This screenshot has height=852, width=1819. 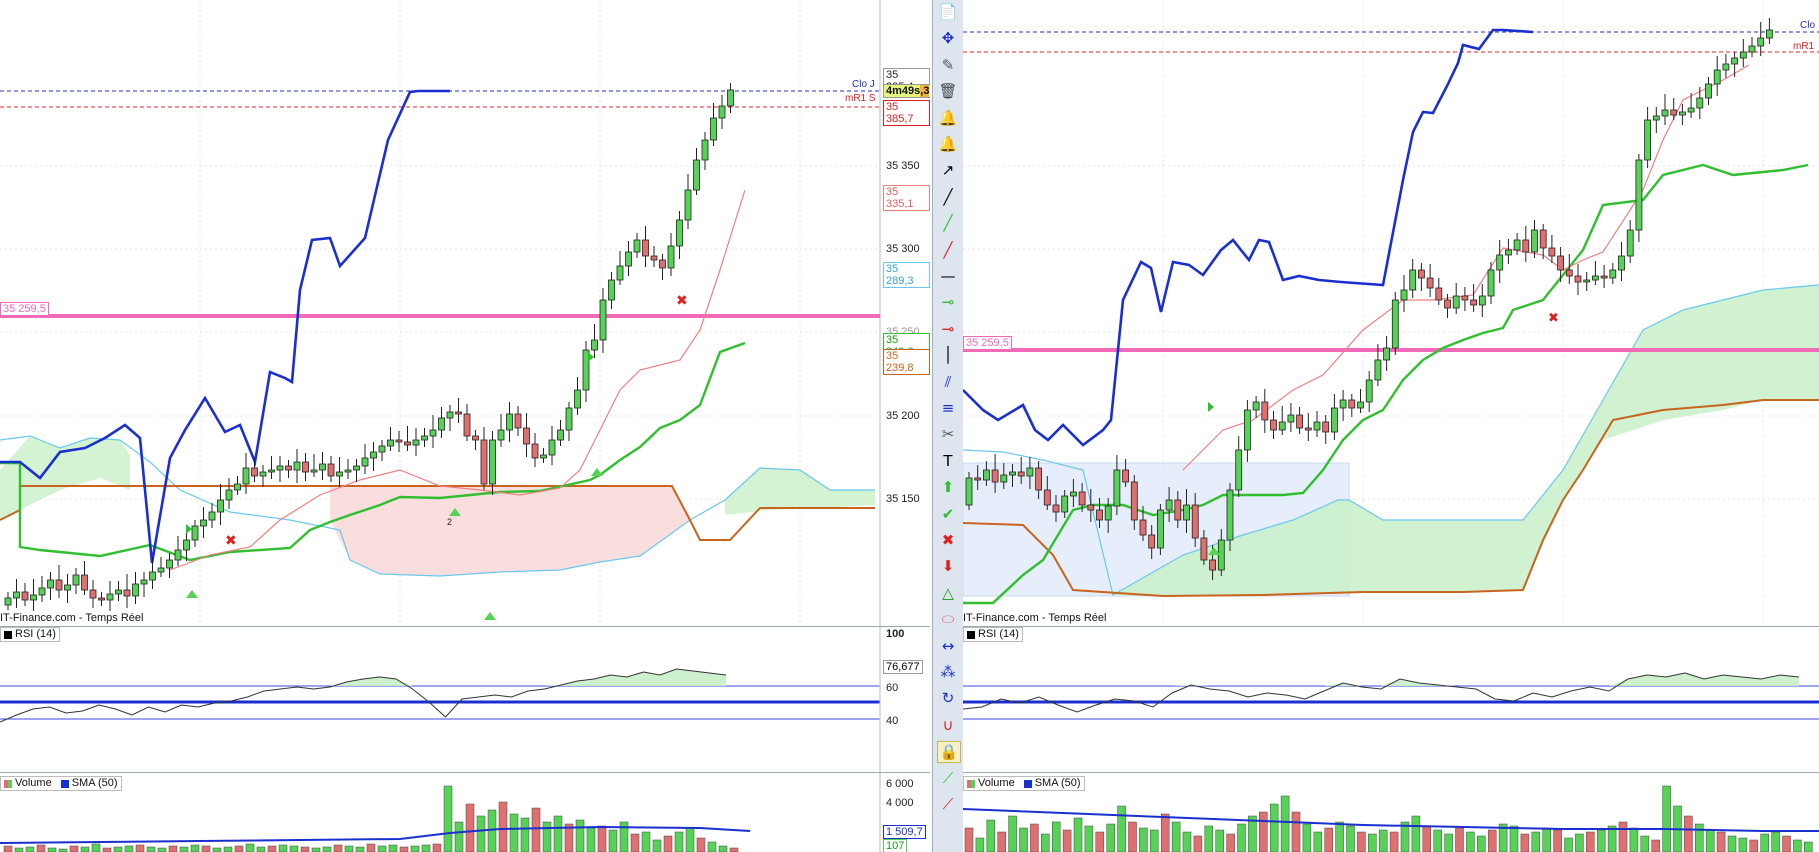 I want to click on left-rsi-chart, so click(x=465, y=699).